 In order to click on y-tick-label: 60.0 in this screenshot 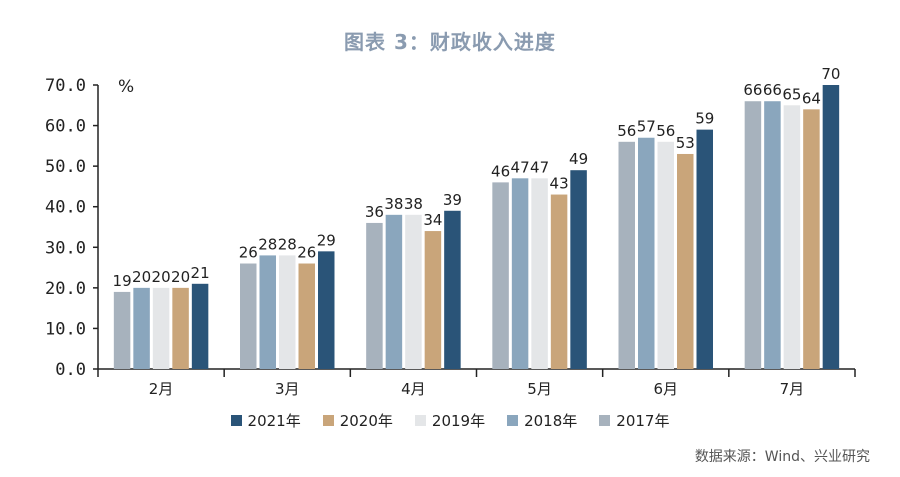, I will do `click(65, 127)`.